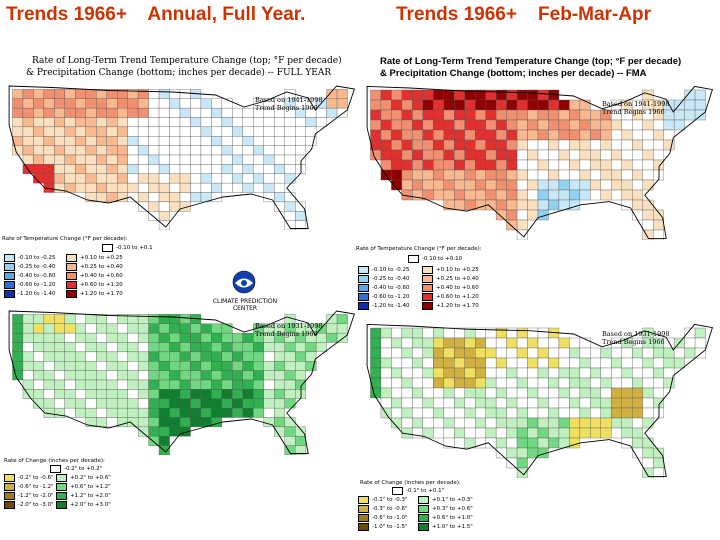 The width and height of the screenshot is (720, 540). I want to click on legend-label: -0.60 to -1.20, so click(37, 285).